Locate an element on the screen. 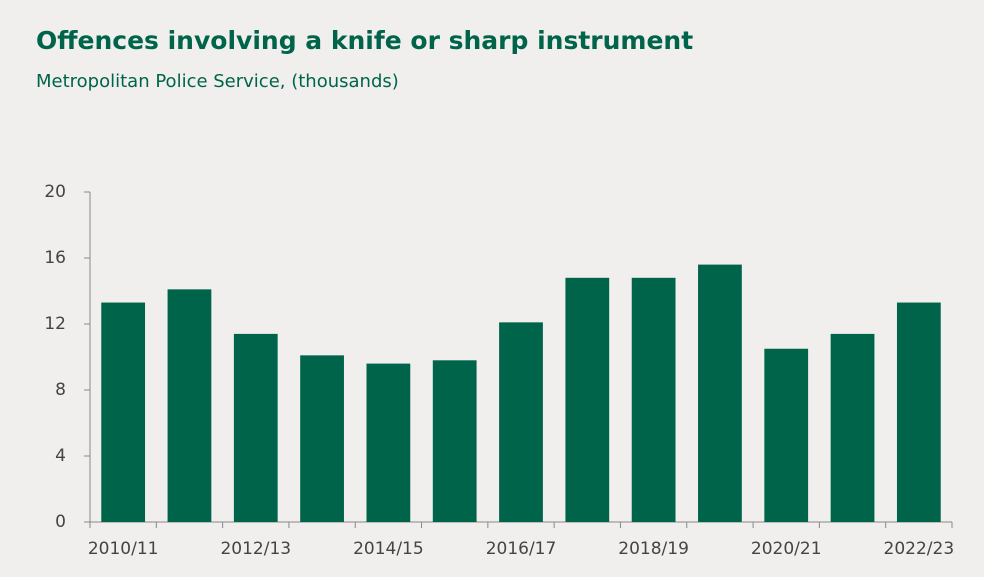 This screenshot has height=577, width=984. y-tick-label: 8 is located at coordinates (60, 390).